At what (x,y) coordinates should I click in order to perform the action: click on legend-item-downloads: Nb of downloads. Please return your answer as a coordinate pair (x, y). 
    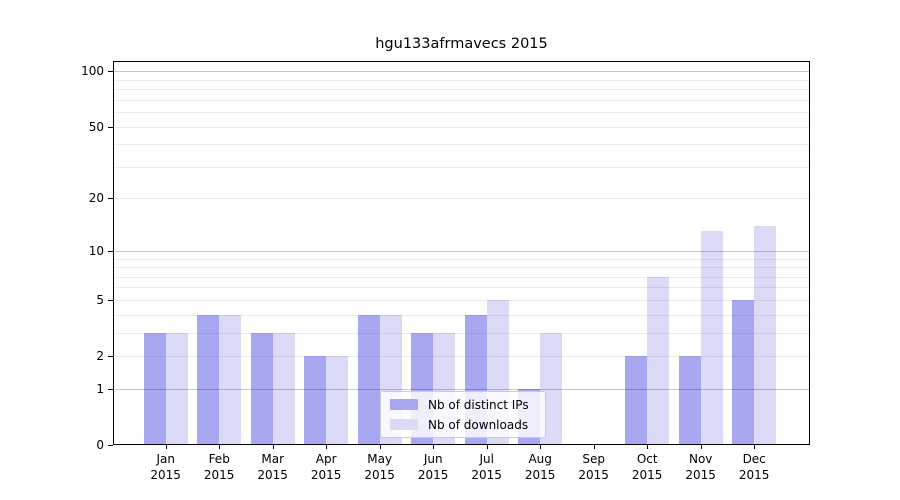
    Looking at the image, I should click on (463, 424).